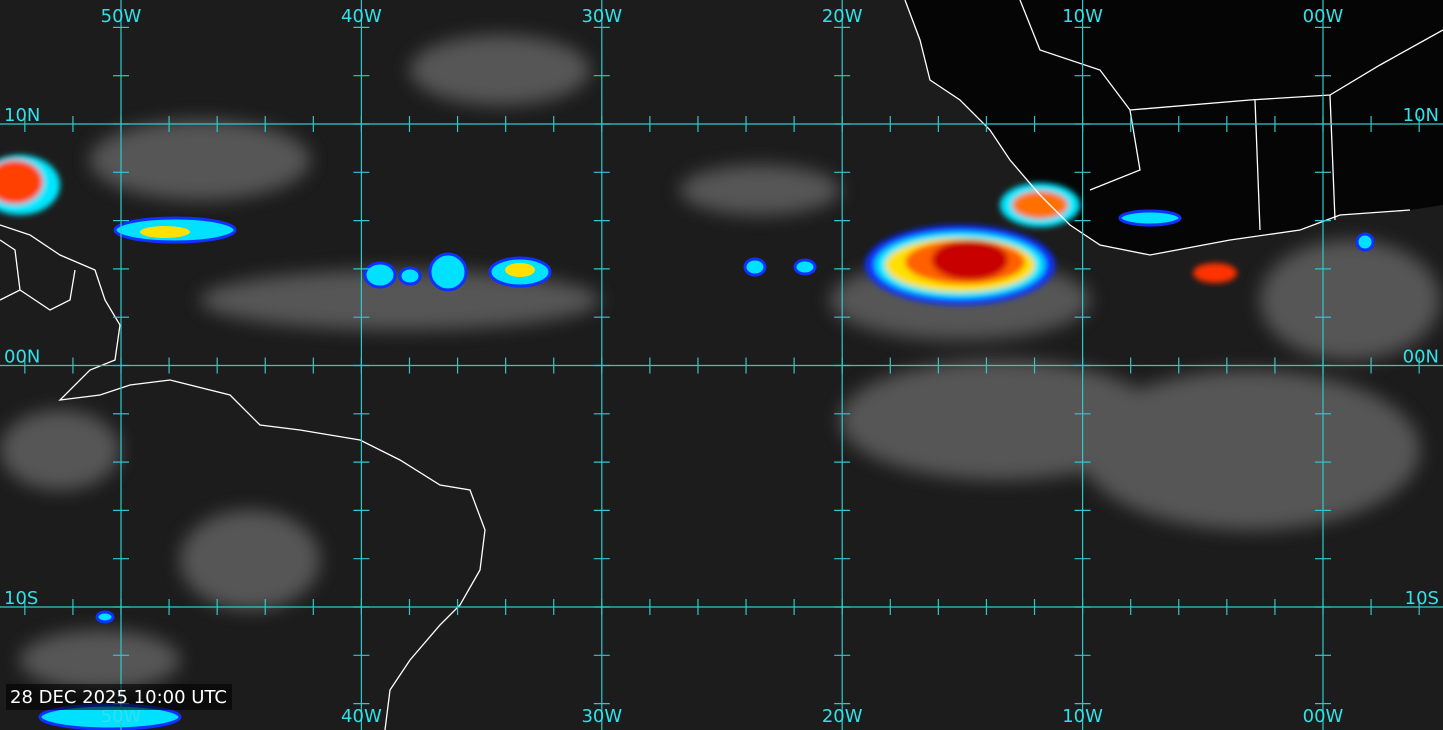 The width and height of the screenshot is (1443, 730). I want to click on timestamp: 28 DEC 2025 10:00 UTC, so click(118, 697).